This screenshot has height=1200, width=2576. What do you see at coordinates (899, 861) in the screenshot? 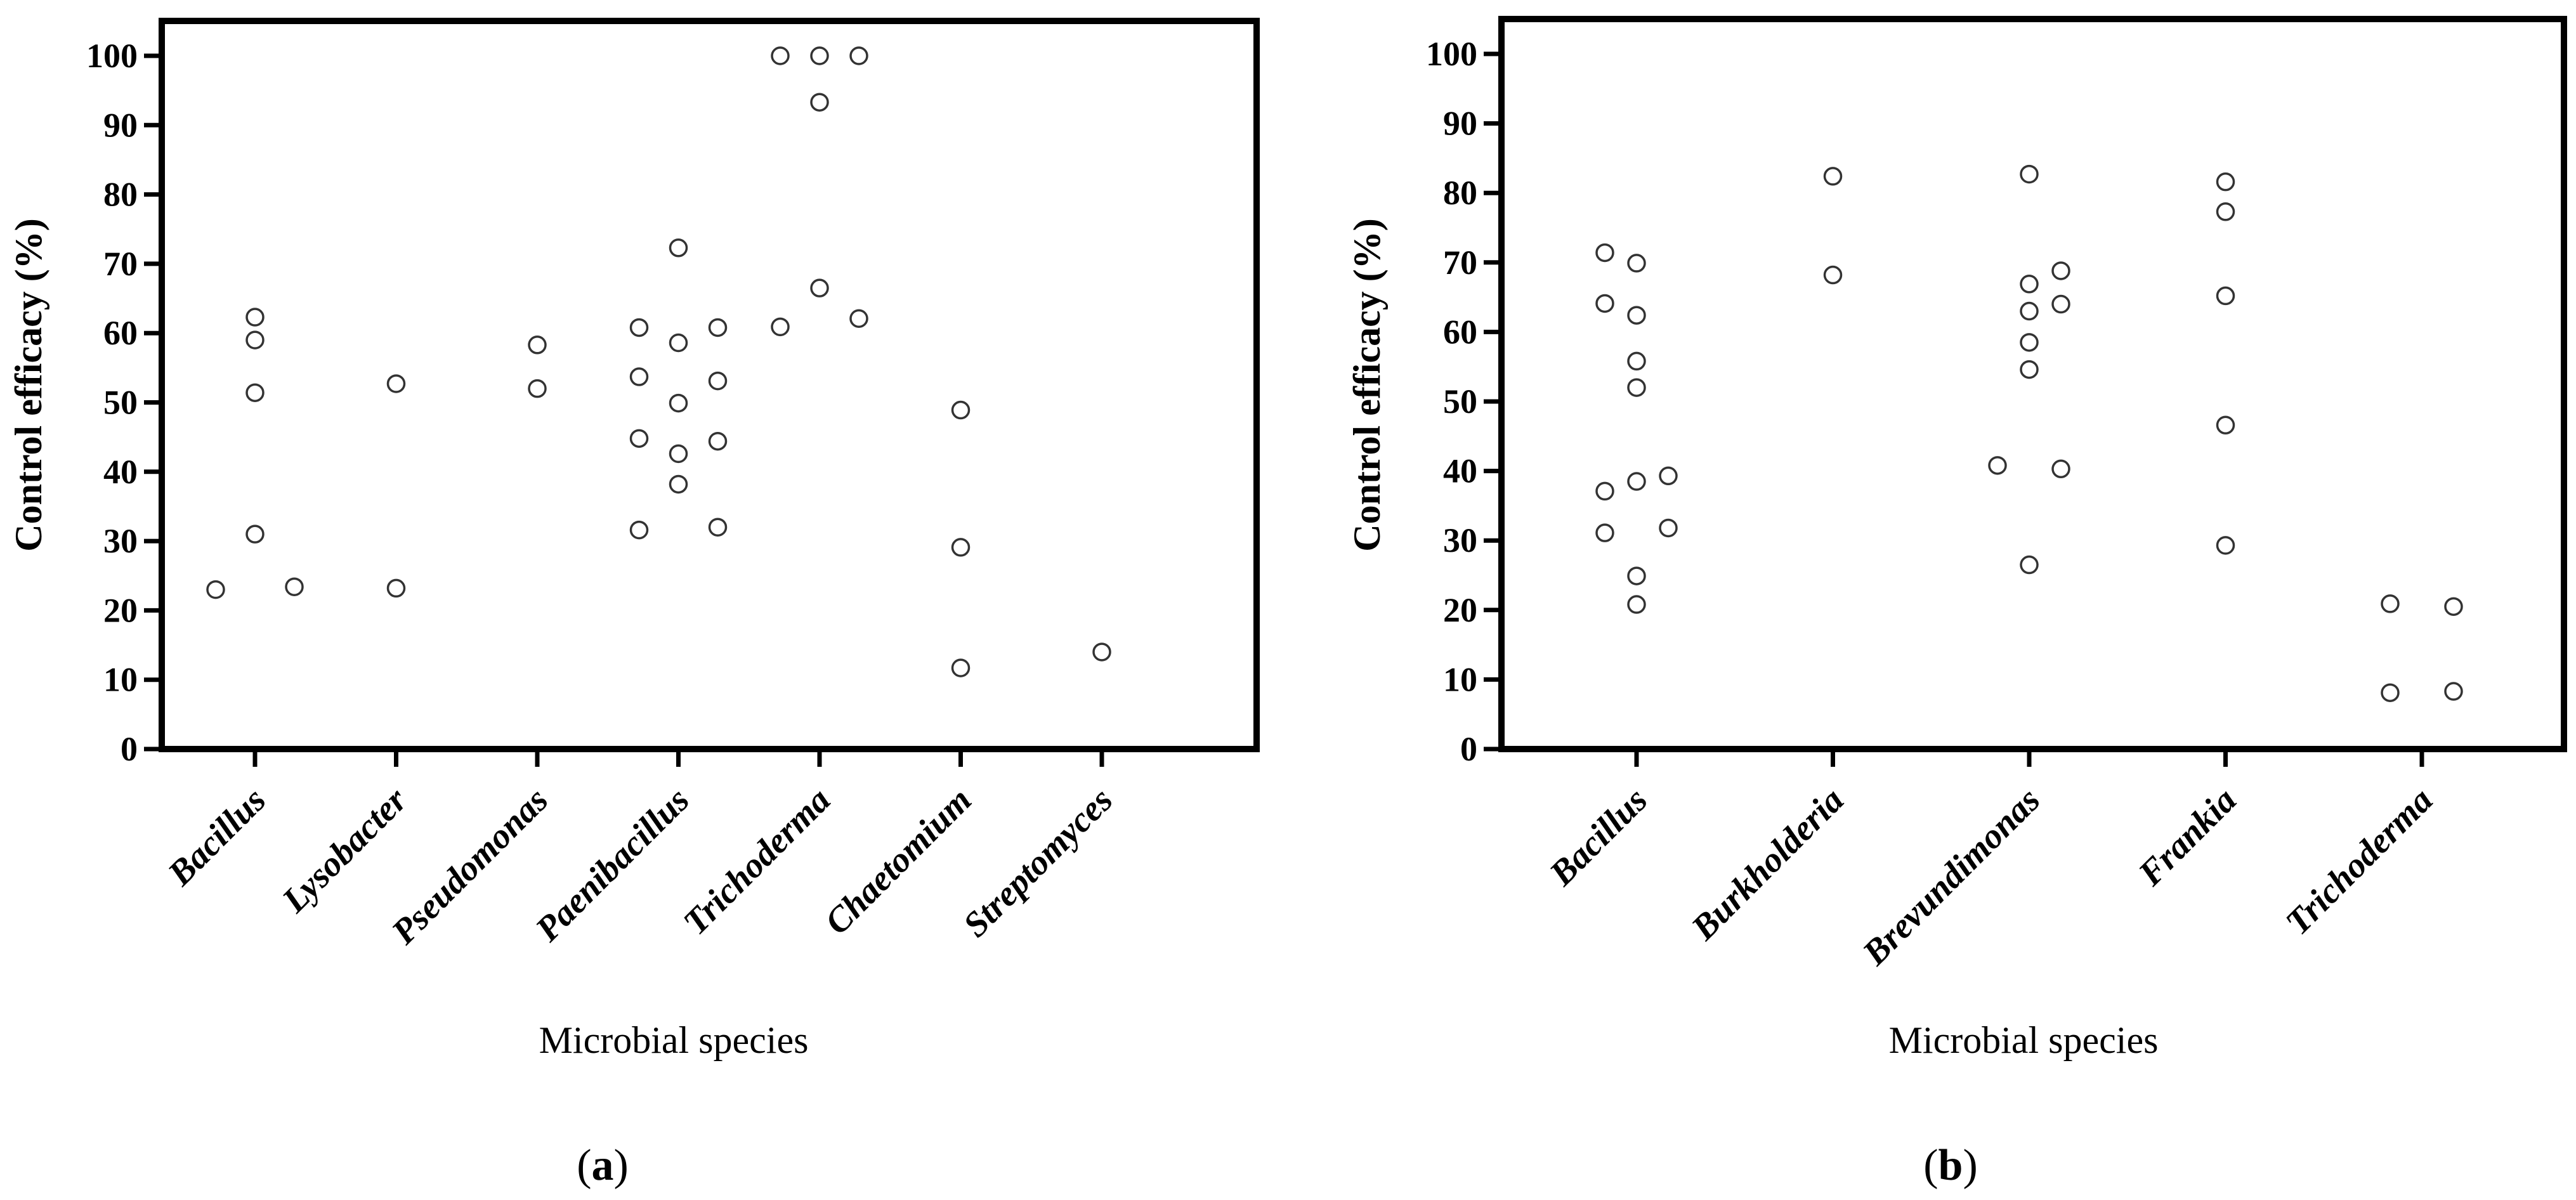
I see `x-category-label: Chaetomium` at bounding box center [899, 861].